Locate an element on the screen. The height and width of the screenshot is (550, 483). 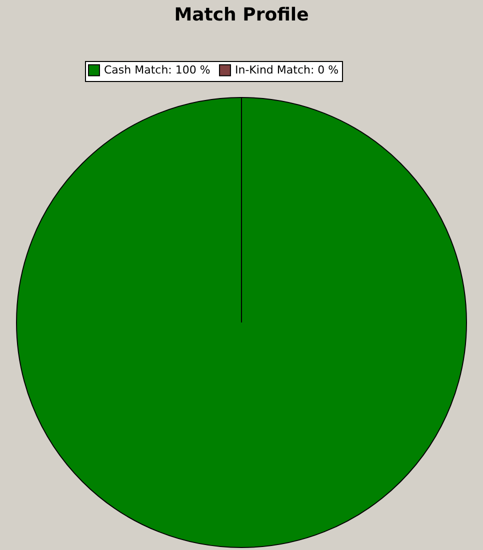
legend-label: In-Kind Match: 0 % is located at coordinates (287, 69).